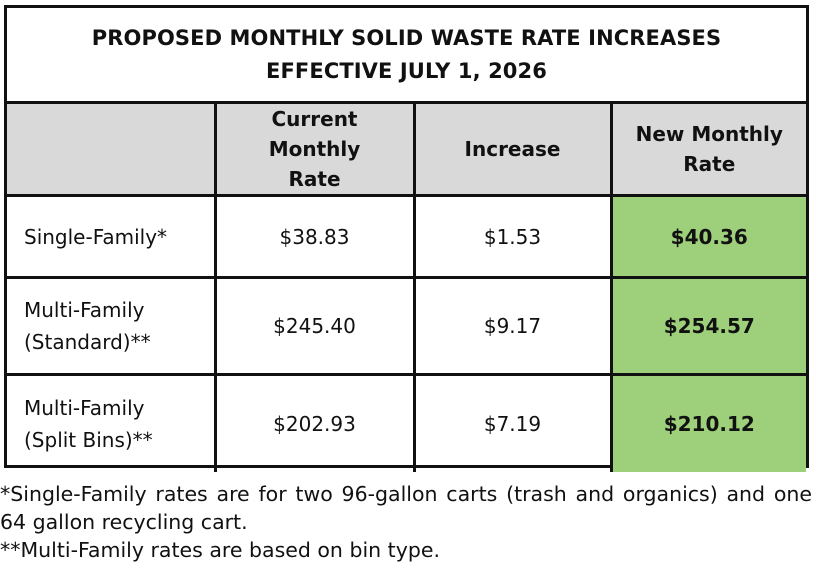 This screenshot has height=575, width=817. What do you see at coordinates (512, 326) in the screenshot?
I see `increase-cell: $9.17` at bounding box center [512, 326].